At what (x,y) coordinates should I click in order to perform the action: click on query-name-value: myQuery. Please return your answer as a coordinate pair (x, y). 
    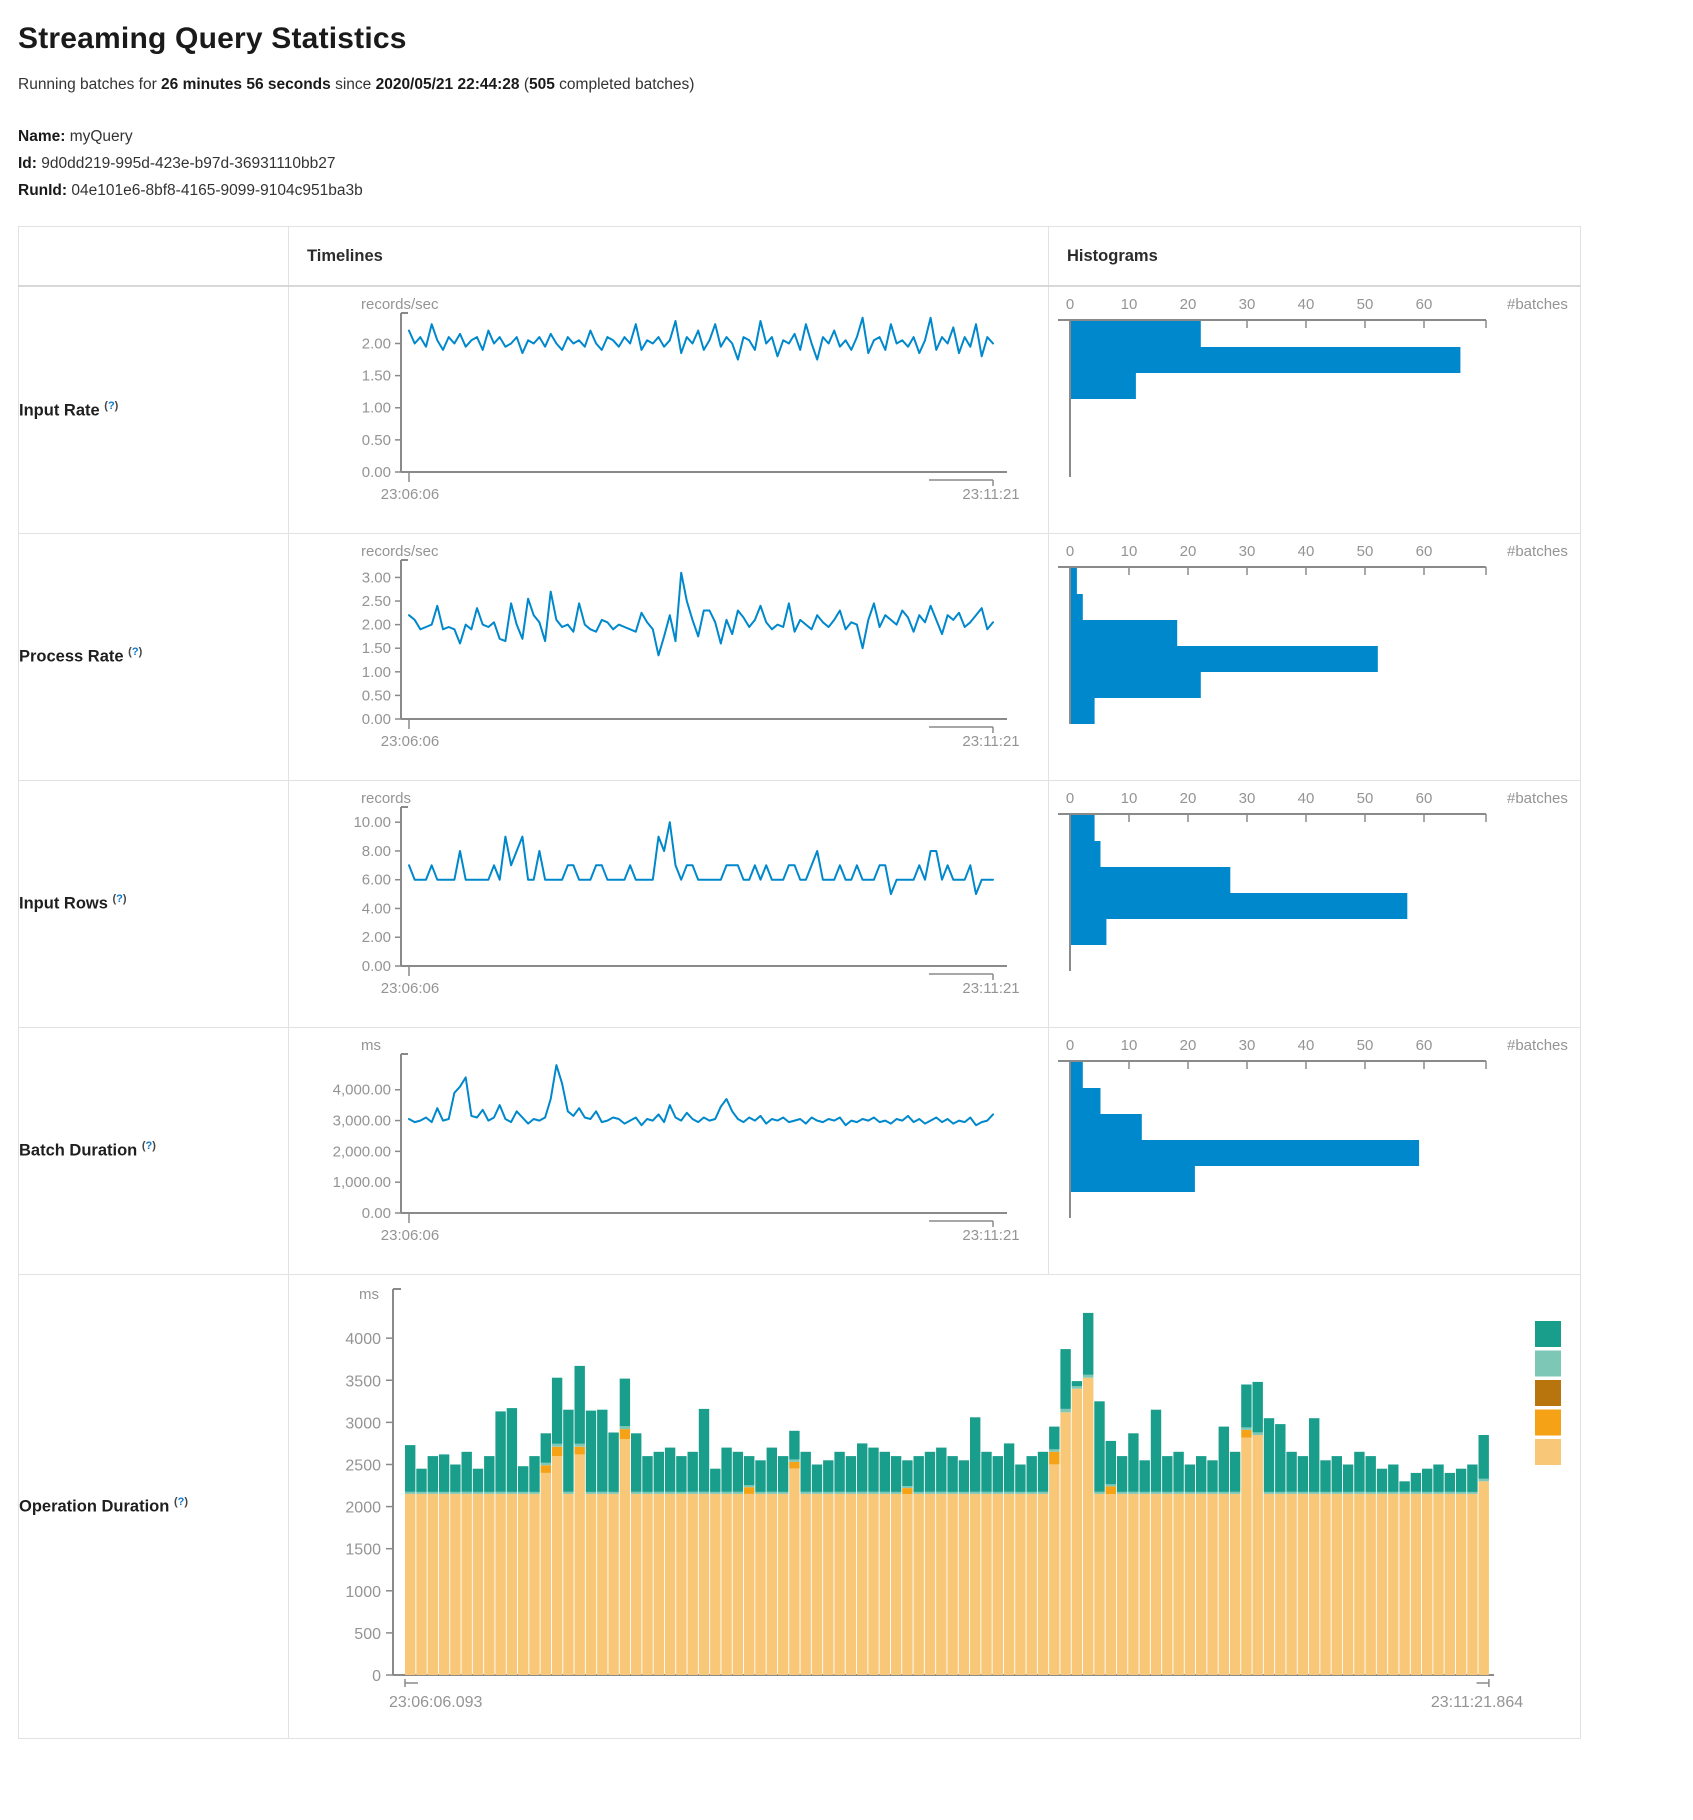
    Looking at the image, I should click on (101, 136).